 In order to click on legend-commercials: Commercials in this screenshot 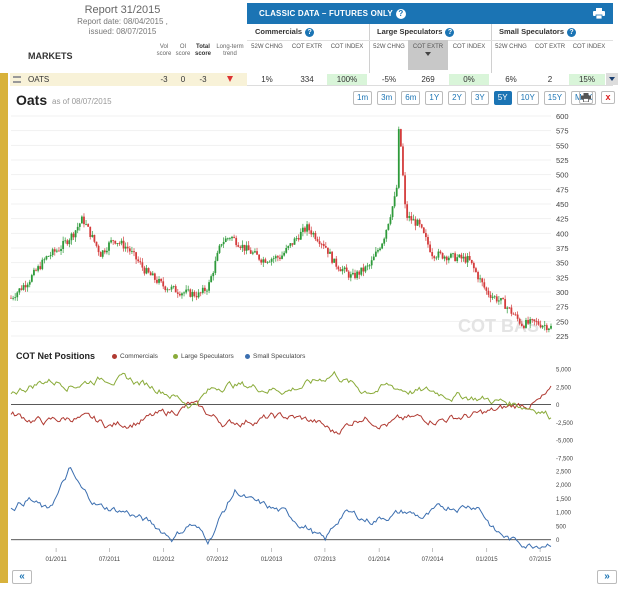, I will do `click(135, 356)`.